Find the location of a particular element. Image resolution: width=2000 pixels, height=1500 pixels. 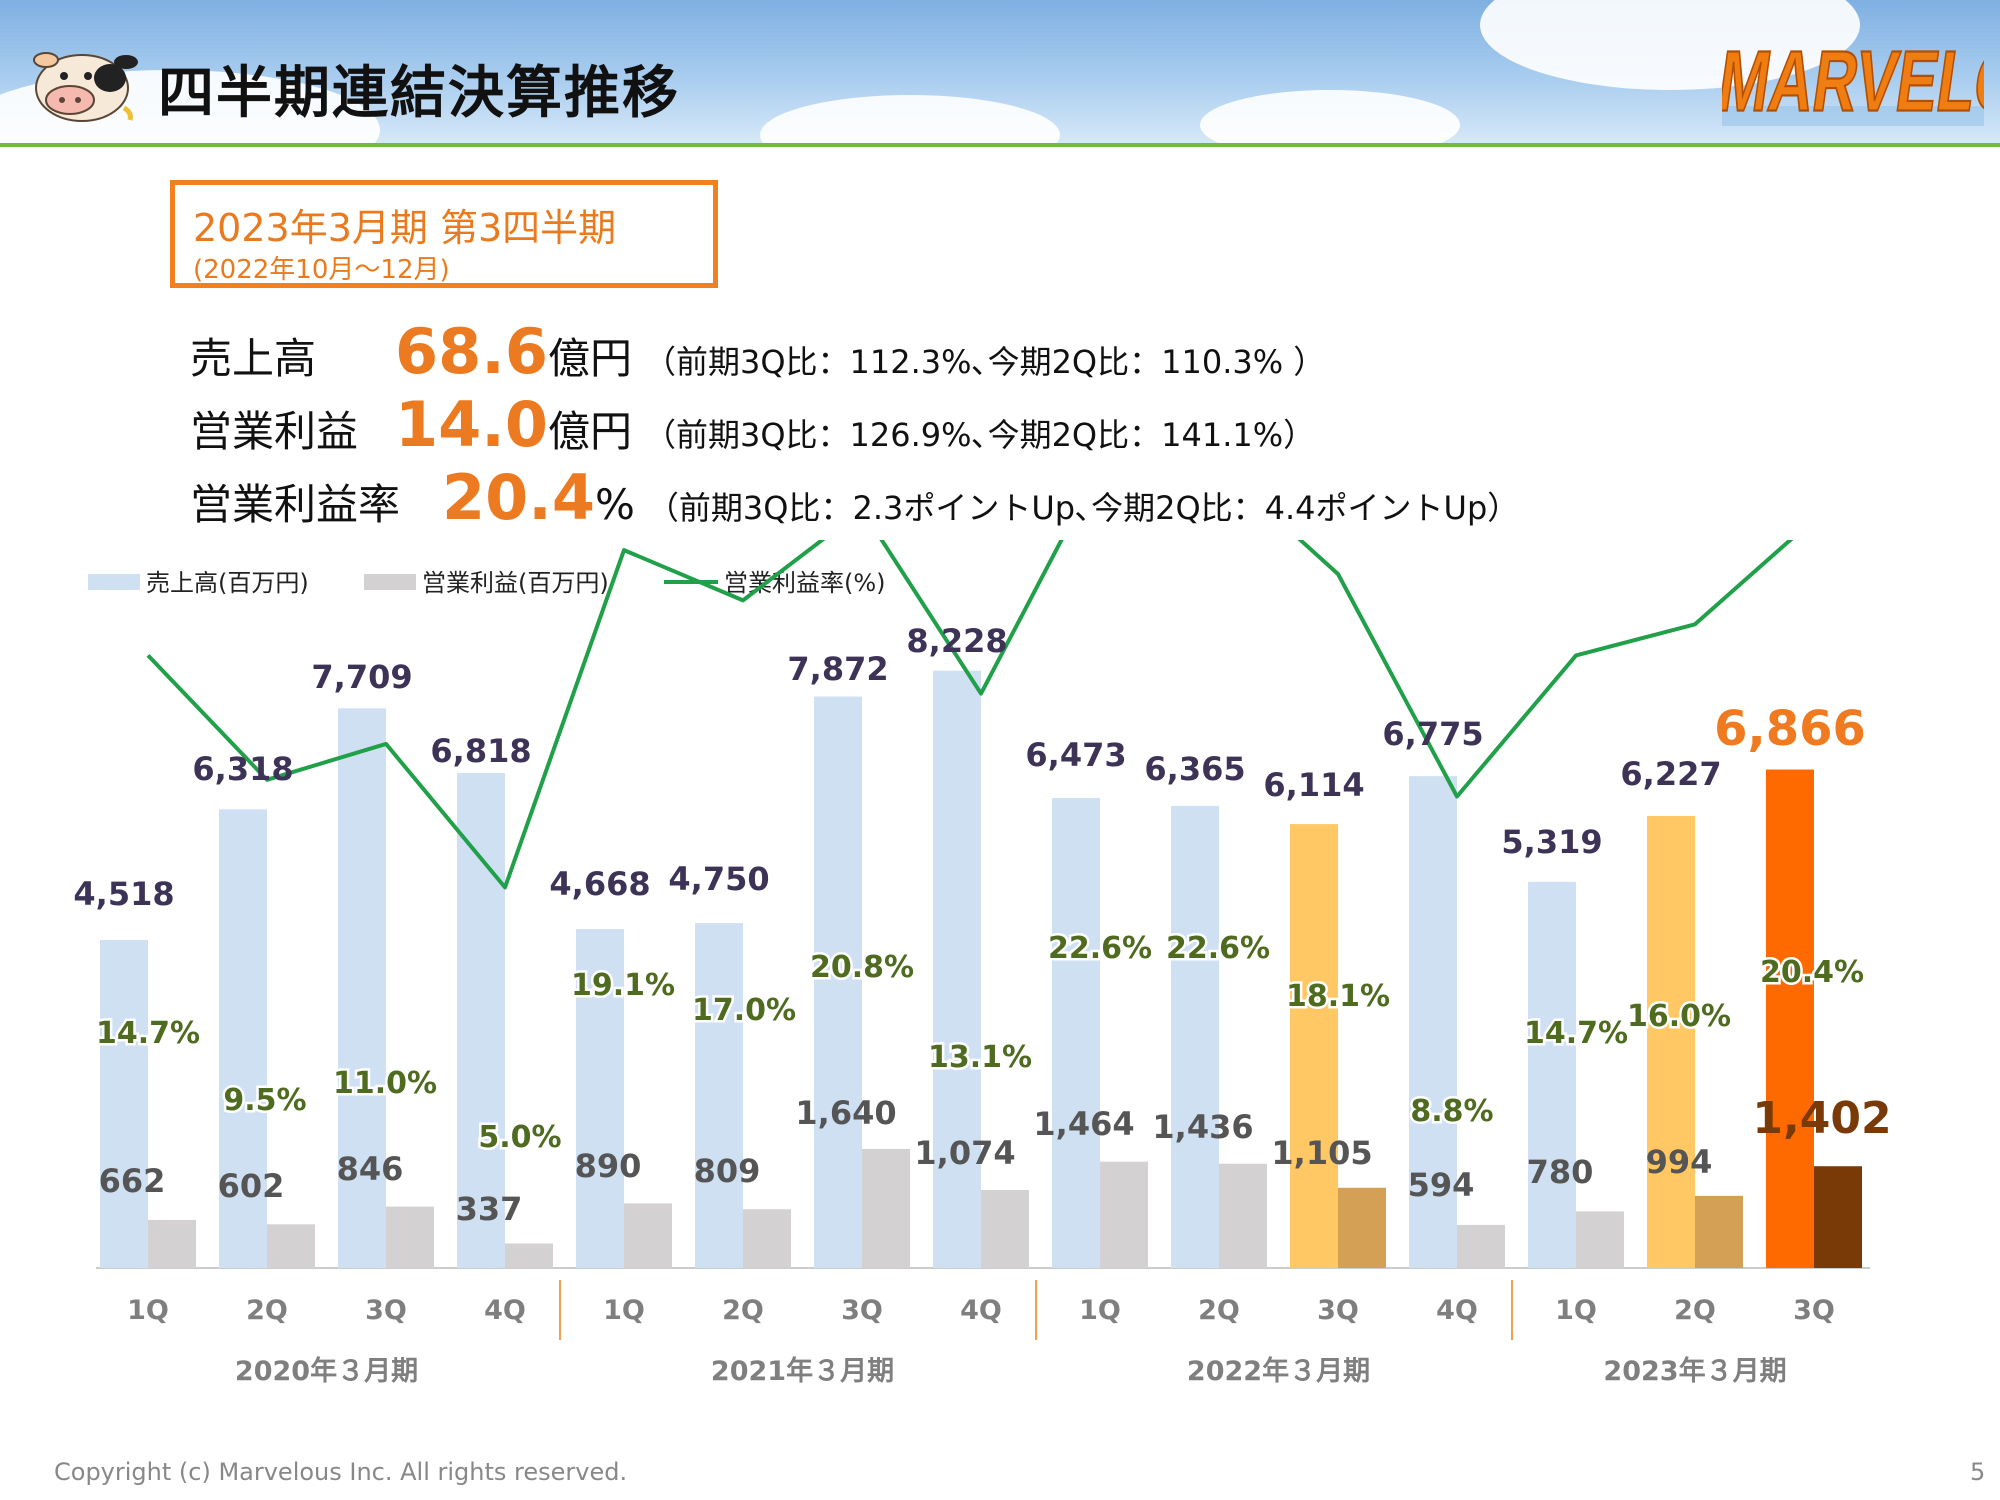

sales-value-label: 6,227 is located at coordinates (1670, 774).